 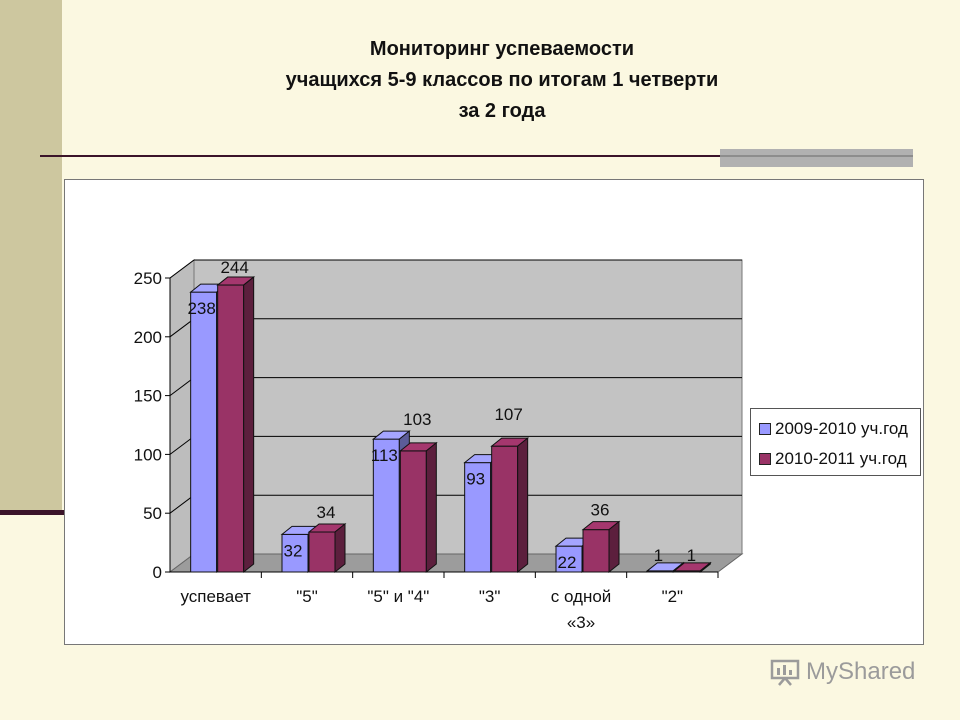 I want to click on legend-label-2009-2010: 2009-2010 уч.год, so click(x=841, y=428).